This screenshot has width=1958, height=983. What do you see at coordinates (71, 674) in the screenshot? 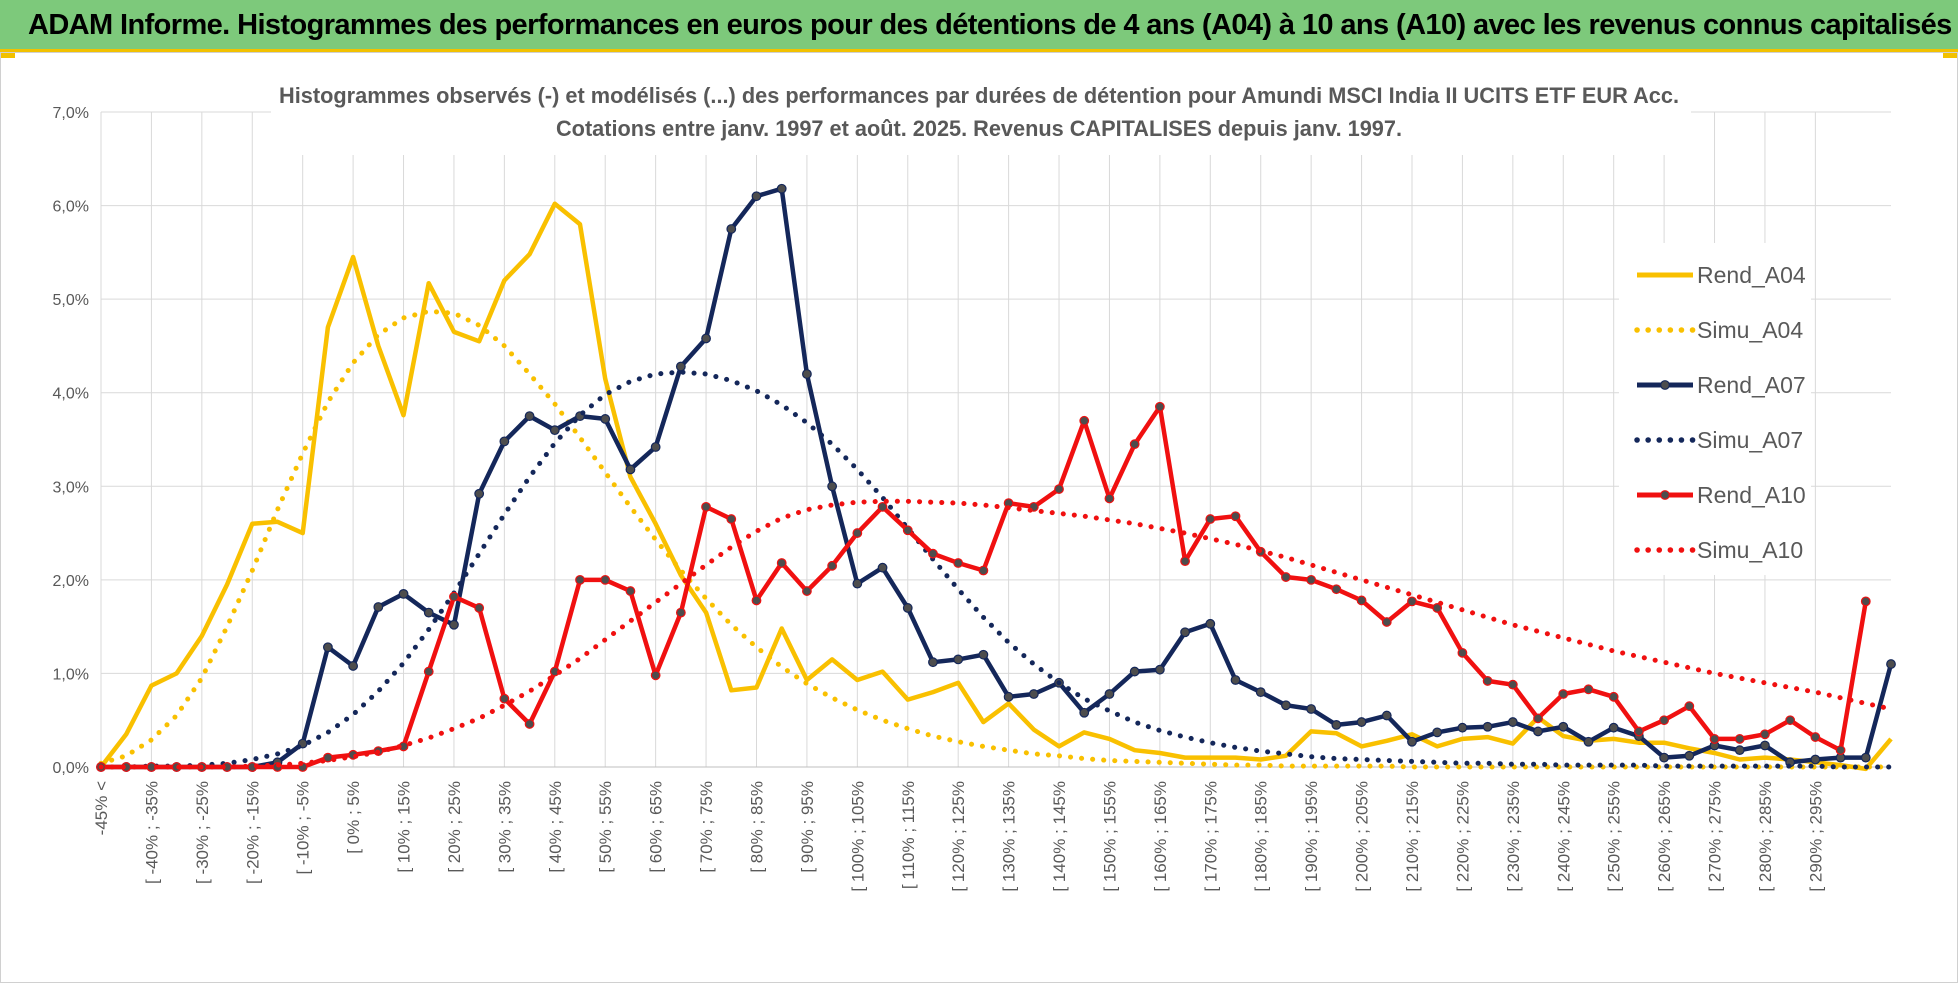
I see `y-tick-label: 1,0%` at bounding box center [71, 674].